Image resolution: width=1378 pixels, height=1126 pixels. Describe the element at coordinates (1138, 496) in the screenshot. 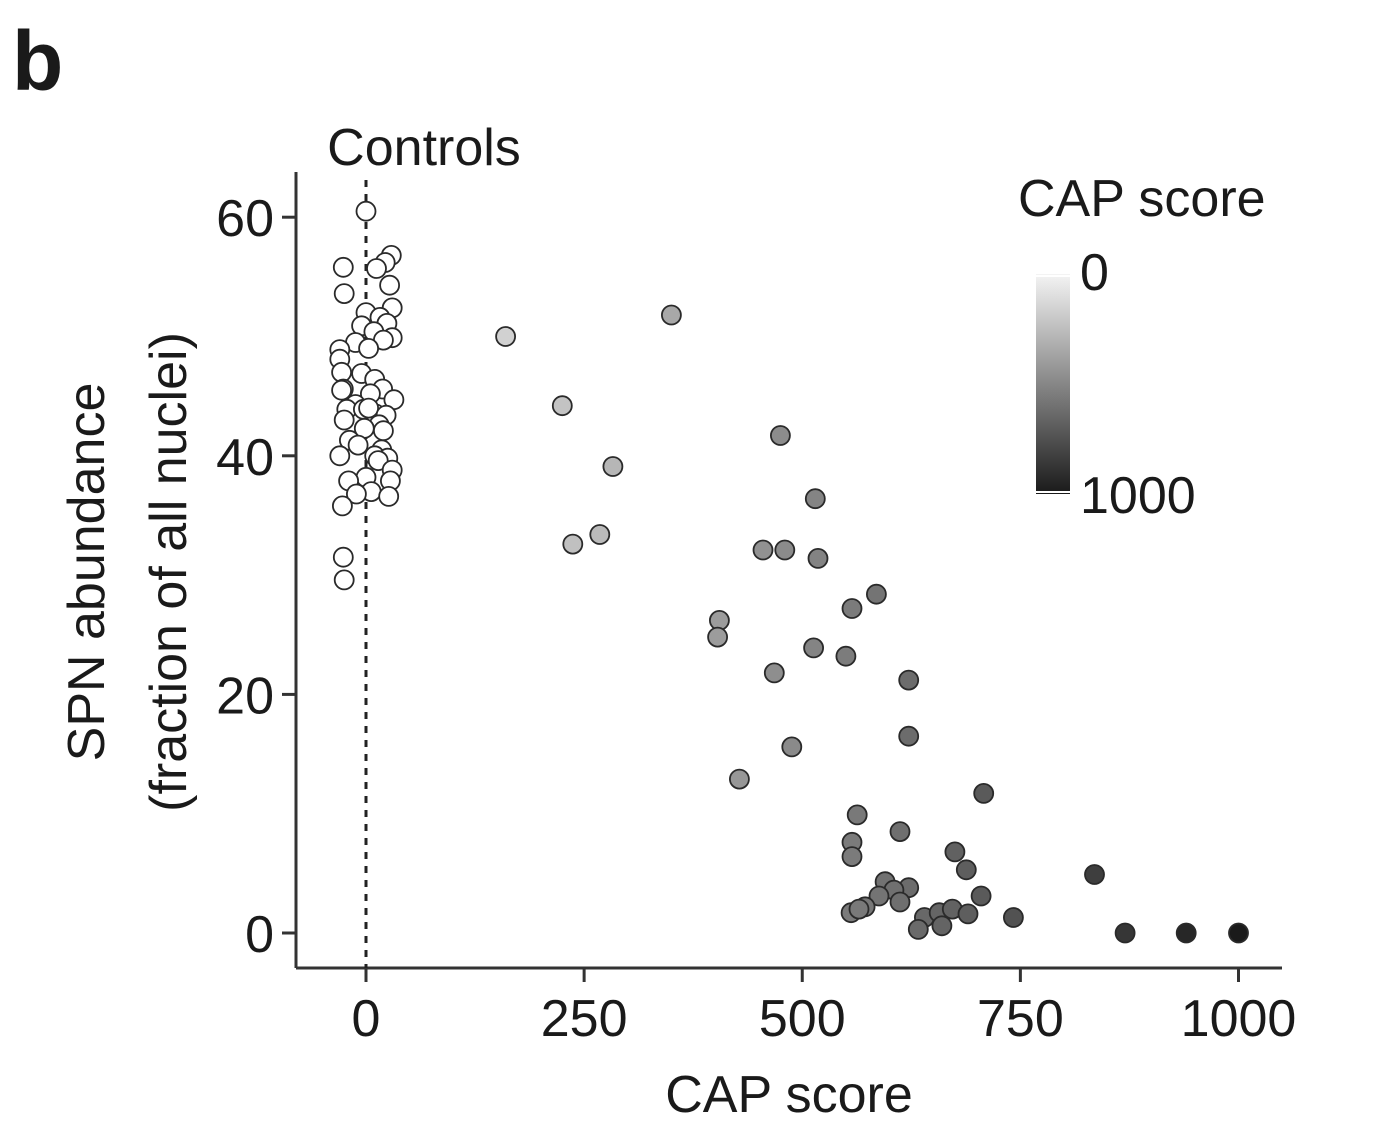

I see `legend-max-label: 1000` at that location.